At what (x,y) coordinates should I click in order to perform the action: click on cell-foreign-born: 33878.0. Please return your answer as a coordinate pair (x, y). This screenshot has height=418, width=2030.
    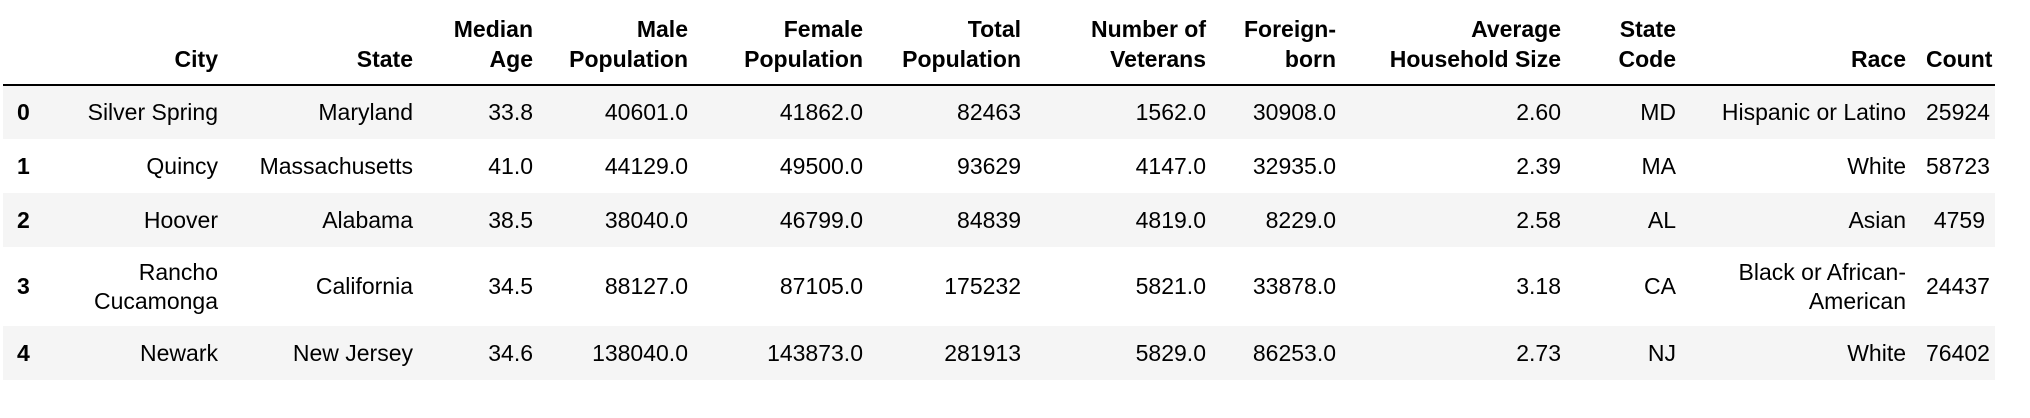
    Looking at the image, I should click on (1294, 286).